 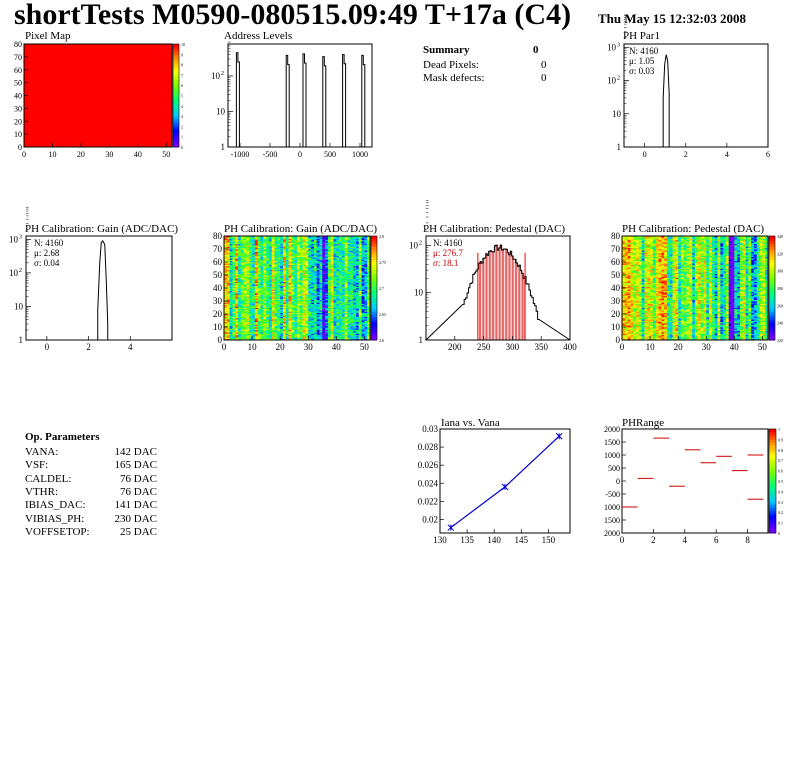 What do you see at coordinates (18, 57) in the screenshot?
I see `y-tick-label: 70` at bounding box center [18, 57].